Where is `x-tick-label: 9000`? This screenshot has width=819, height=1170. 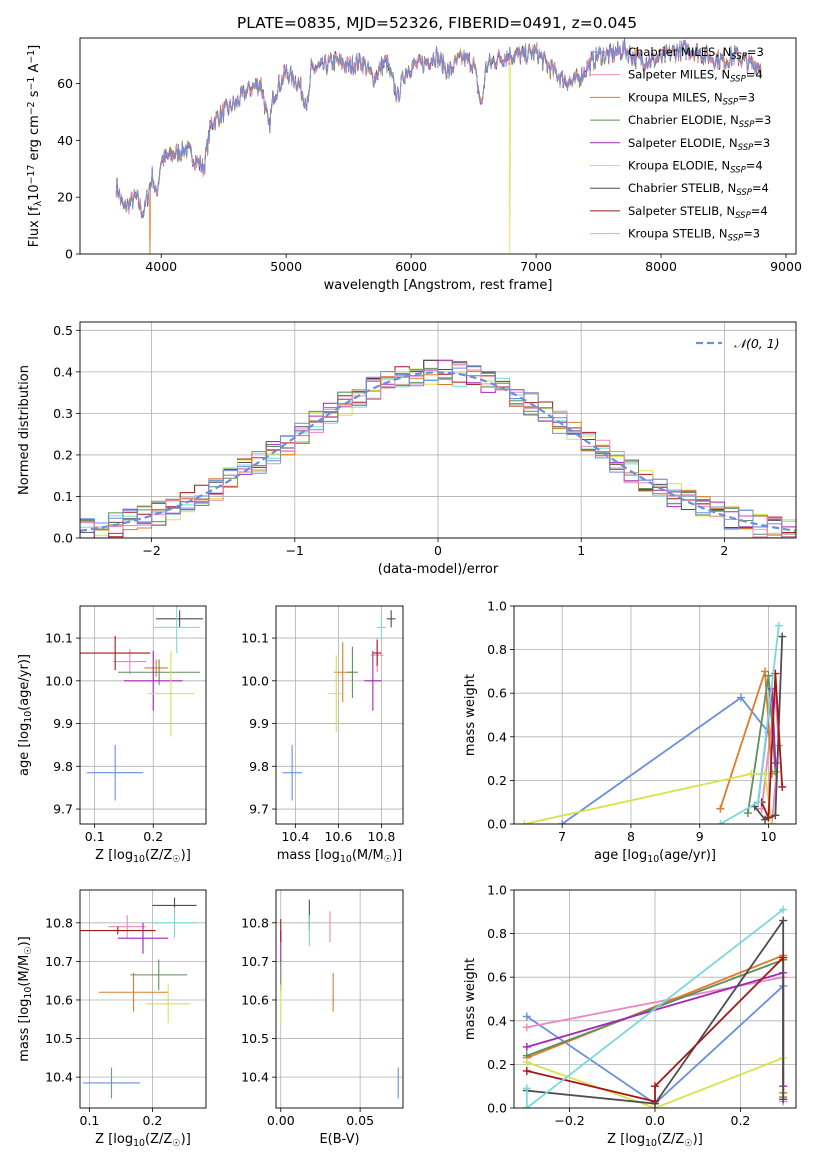 x-tick-label: 9000 is located at coordinates (786, 266).